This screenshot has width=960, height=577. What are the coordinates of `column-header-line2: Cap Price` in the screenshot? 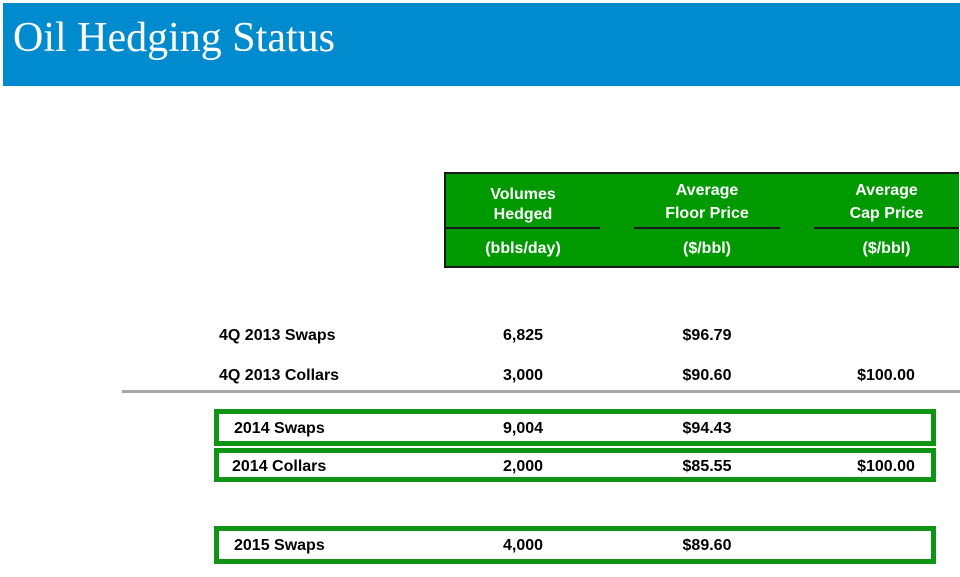 It's located at (886, 213).